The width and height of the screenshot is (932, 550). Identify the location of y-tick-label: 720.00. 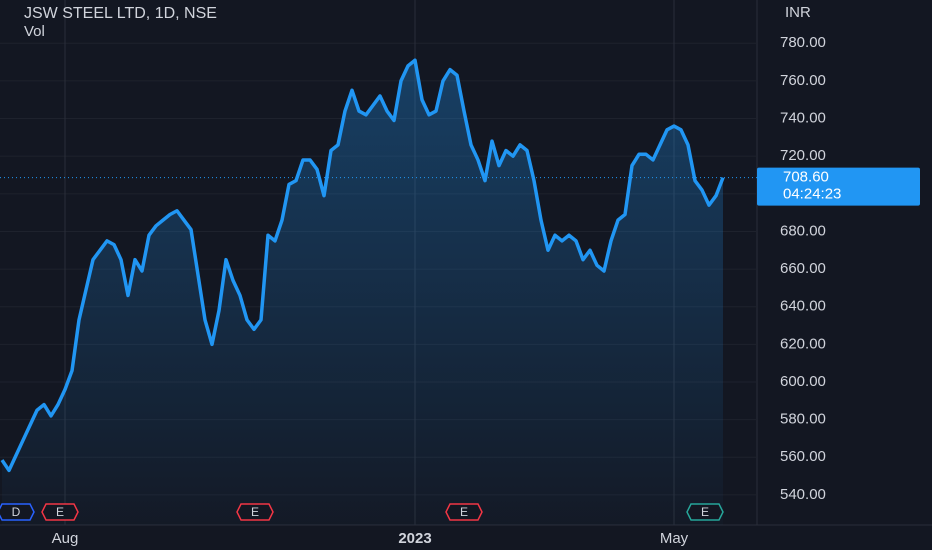
(803, 155).